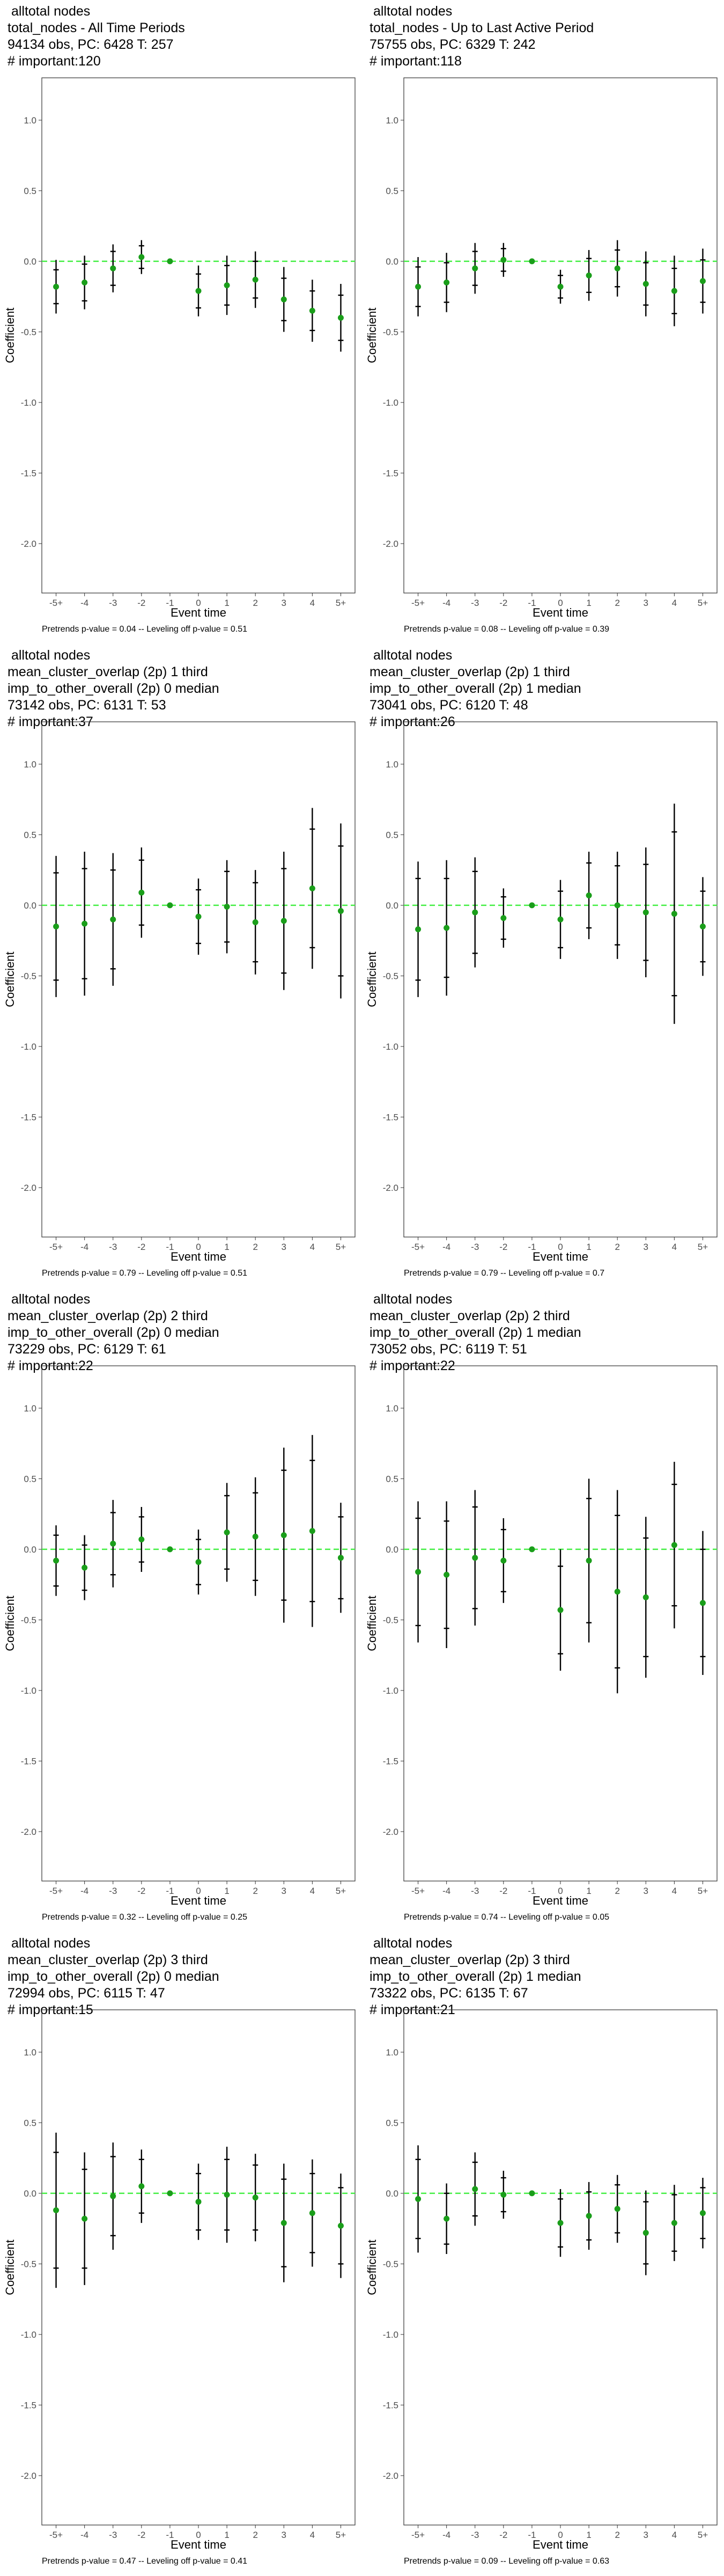 The width and height of the screenshot is (724, 2576). I want to click on chart-title-line: mean_cluster_overlap (2p) 1 third, so click(470, 671).